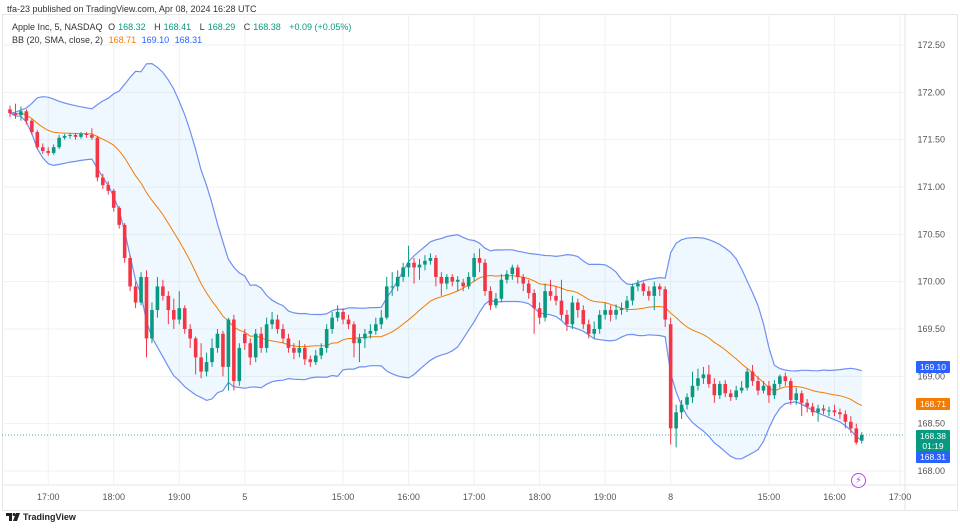 The height and width of the screenshot is (530, 960). Describe the element at coordinates (221, 27) in the screenshot. I see `low-value: 168.29` at that location.